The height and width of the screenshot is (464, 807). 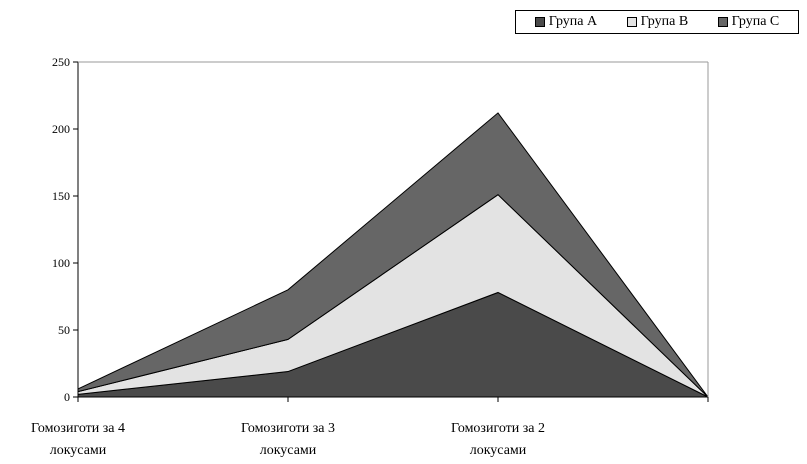 I want to click on y-tick-label: 150, so click(x=61, y=196).